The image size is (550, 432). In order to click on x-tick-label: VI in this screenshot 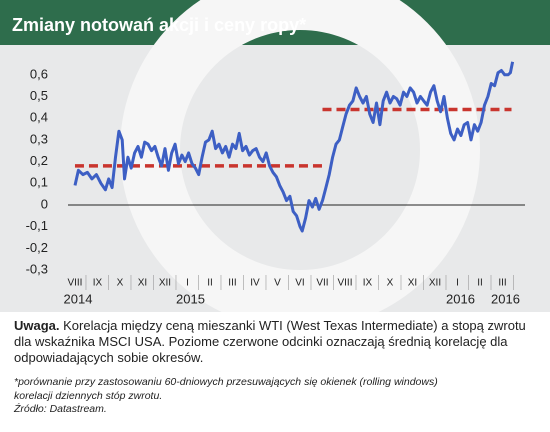, I will do `click(299, 283)`.